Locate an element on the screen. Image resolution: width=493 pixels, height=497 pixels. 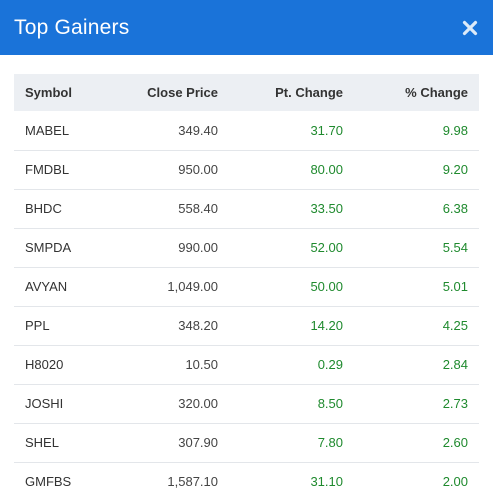
cell-pct-change: 2.00 is located at coordinates (455, 481).